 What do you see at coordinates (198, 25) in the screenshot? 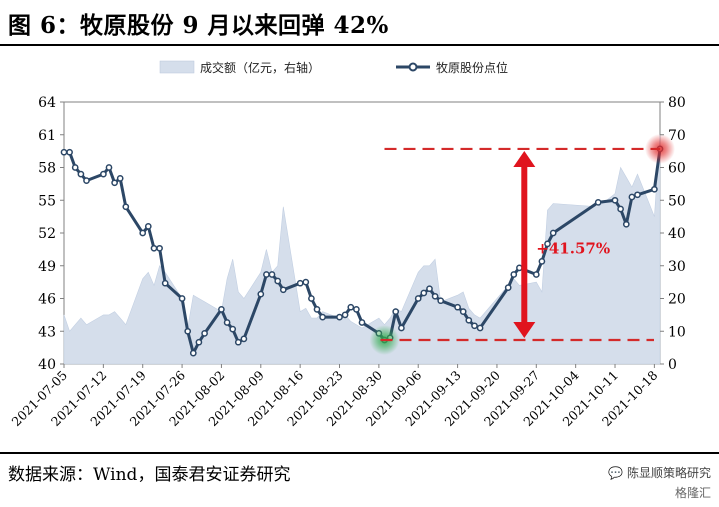
I see `chart-title: 图 6：牧原股份 9 月以来回弹 42%` at bounding box center [198, 25].